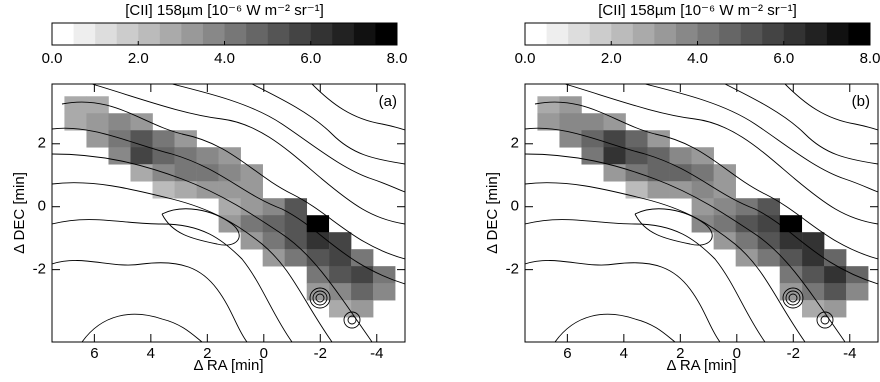 Image resolution: width=880 pixels, height=382 pixels. I want to click on panel-label: (b), so click(861, 101).